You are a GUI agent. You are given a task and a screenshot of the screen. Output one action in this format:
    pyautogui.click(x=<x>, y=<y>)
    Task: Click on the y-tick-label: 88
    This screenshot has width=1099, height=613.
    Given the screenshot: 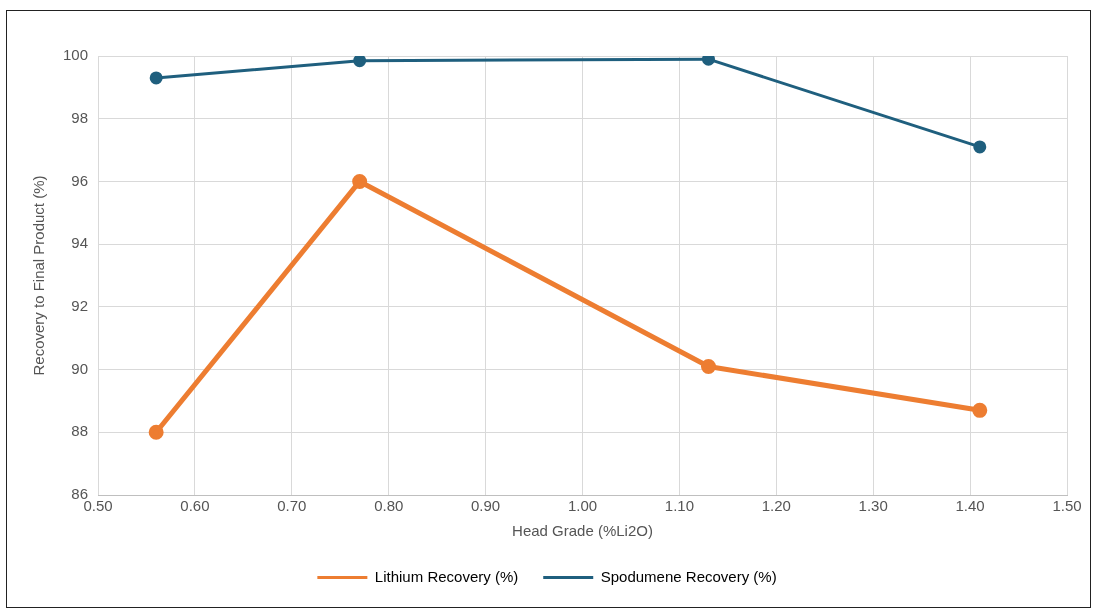 What is the action you would take?
    pyautogui.click(x=80, y=431)
    